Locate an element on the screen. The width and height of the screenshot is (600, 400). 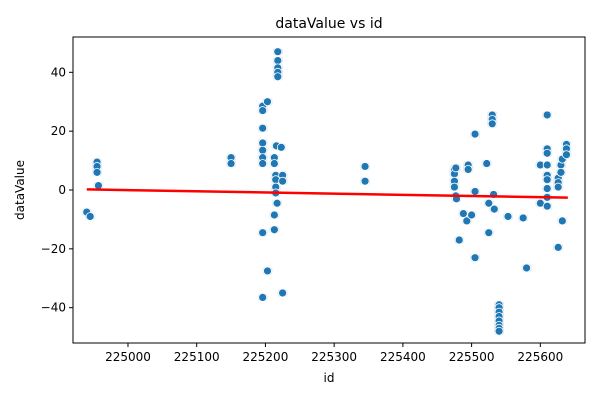
trend-layer is located at coordinates (327, 193).